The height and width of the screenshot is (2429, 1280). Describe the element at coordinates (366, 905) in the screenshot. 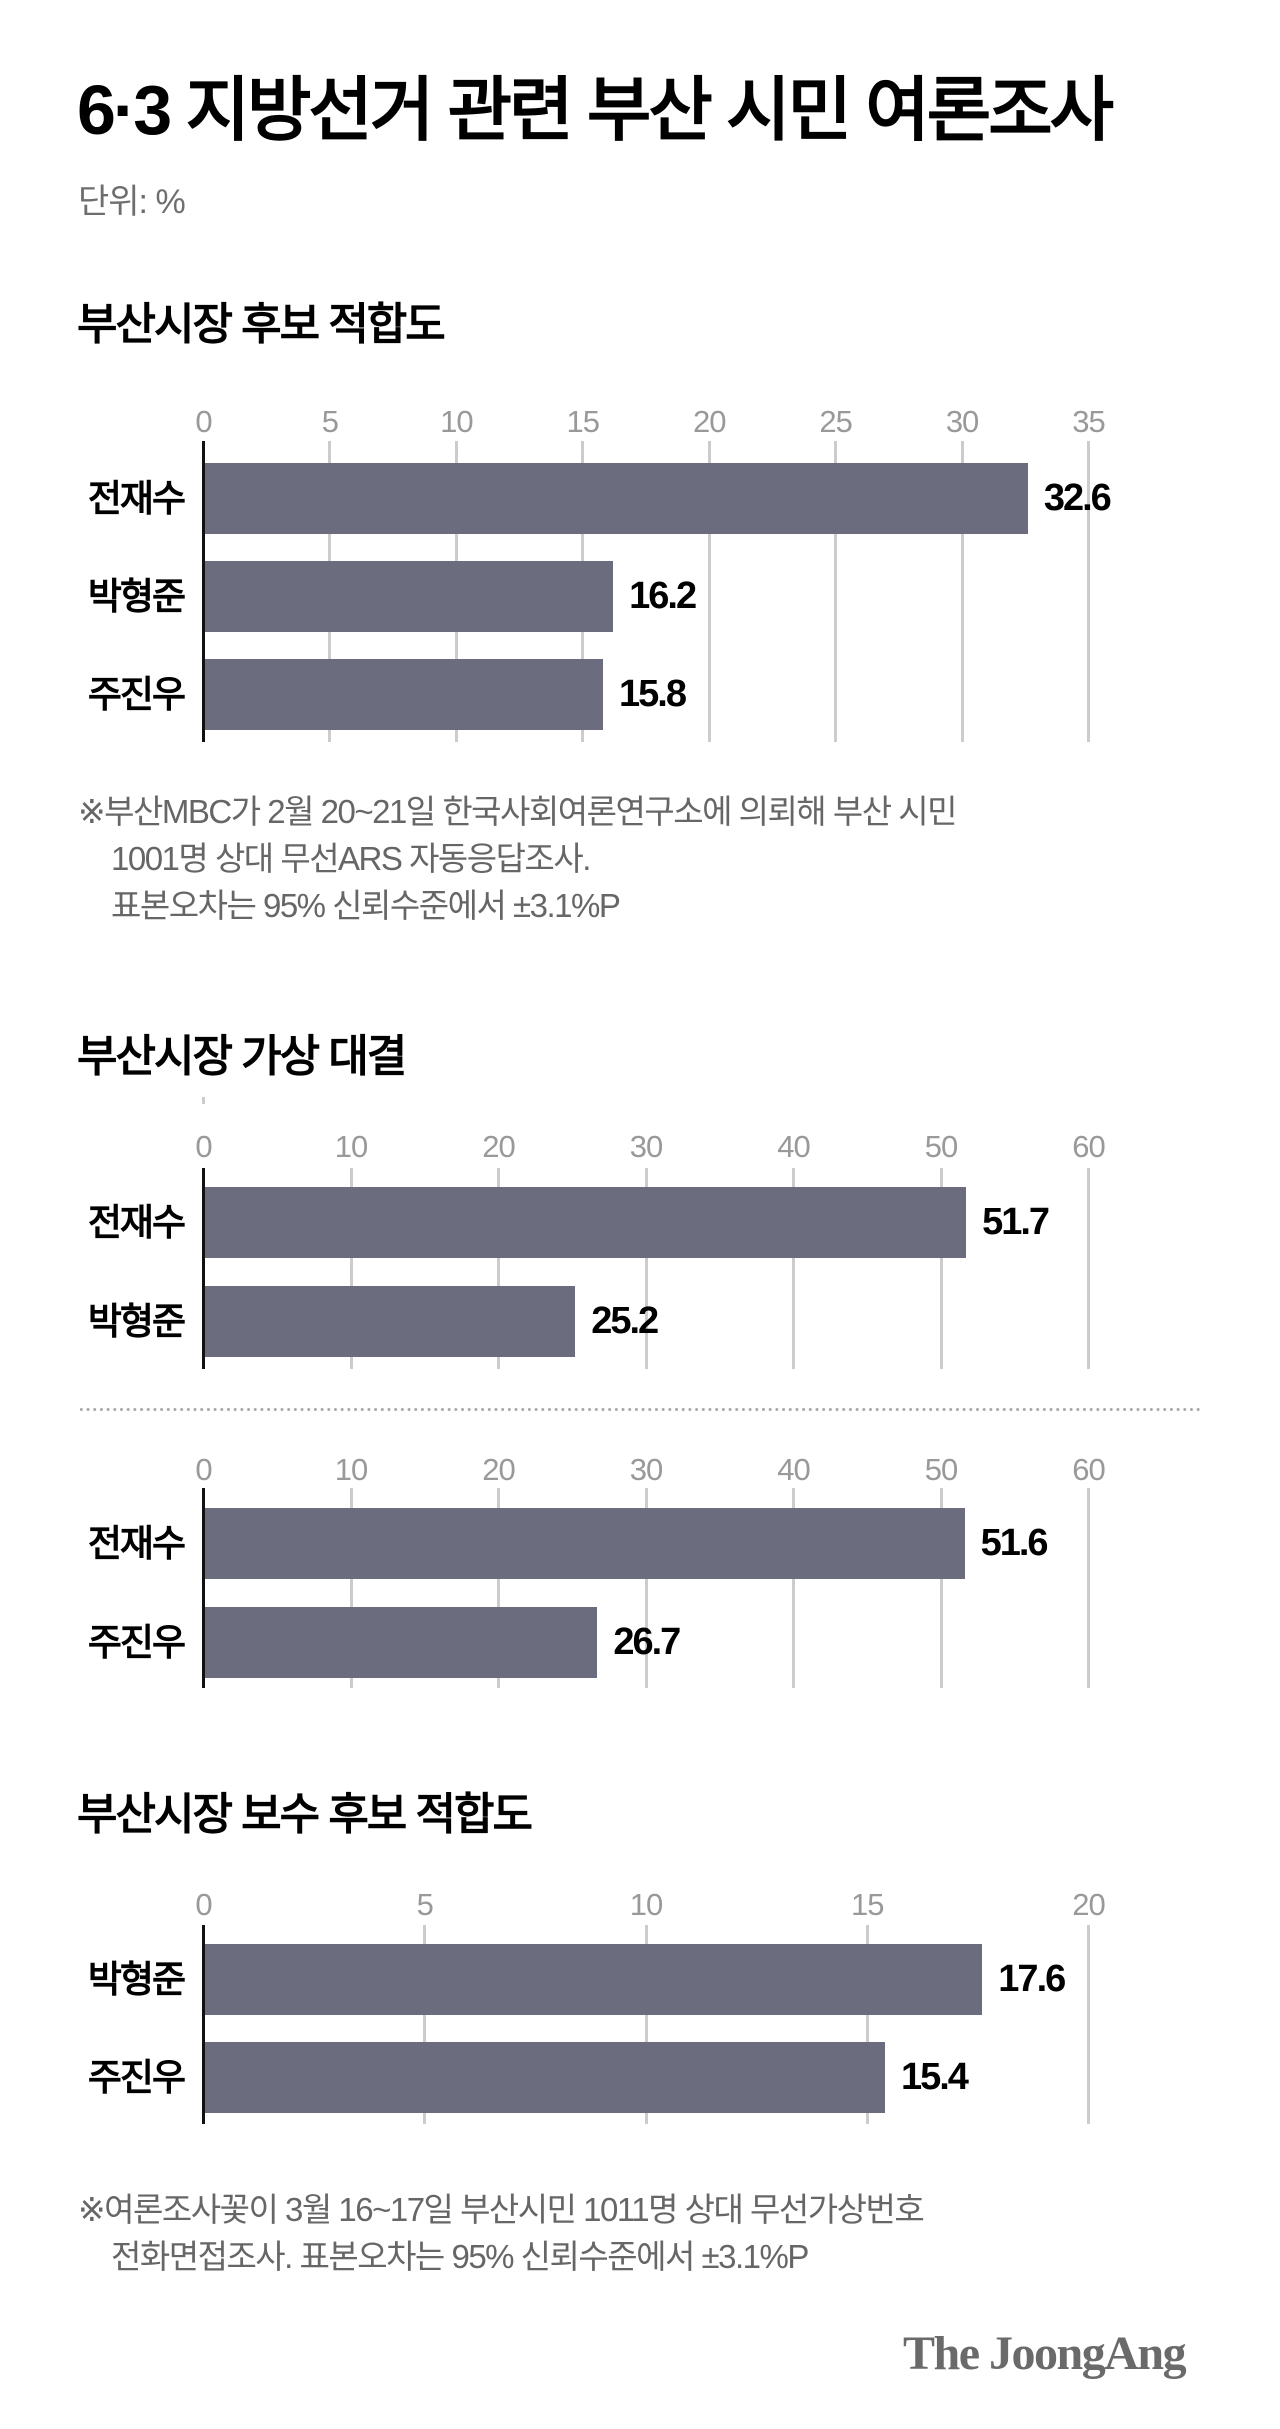

I see `note-line: 표본오차는 95% 신뢰수준에서 ±3.1%P` at that location.